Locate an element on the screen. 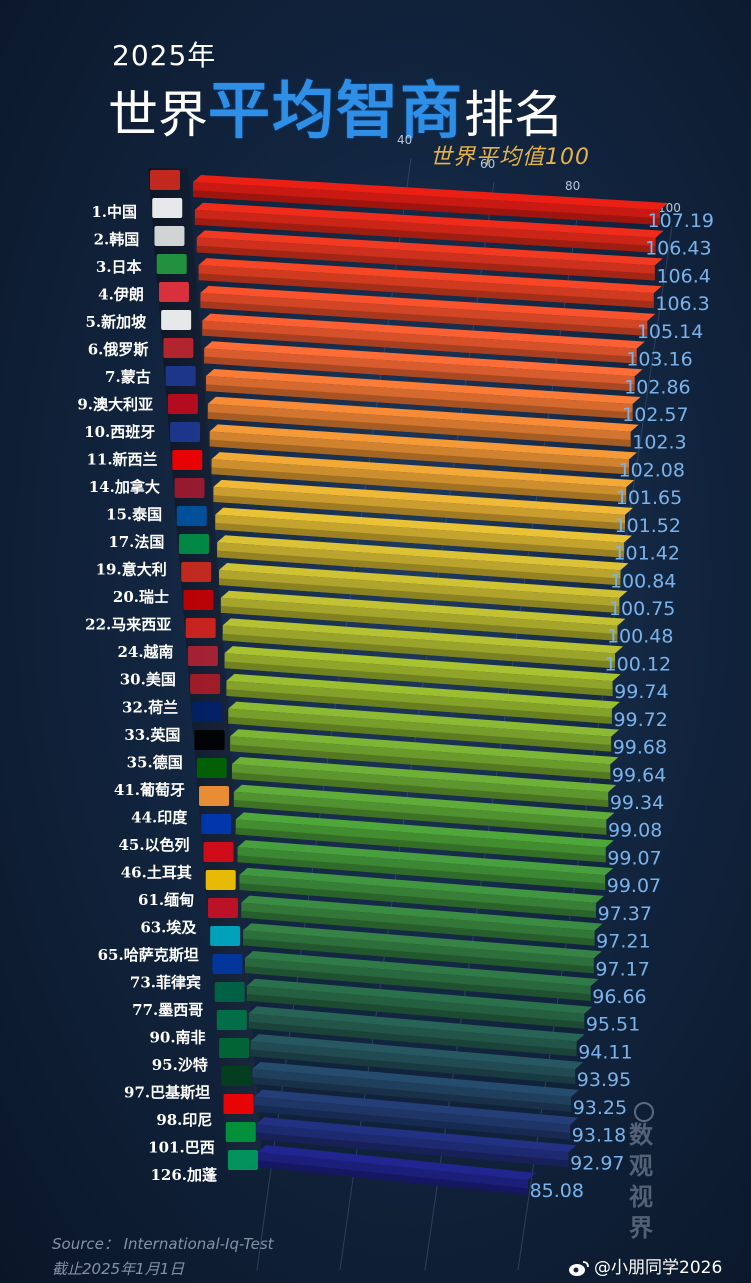 The height and width of the screenshot is (1283, 751). country-rank-label: 95.沙特 is located at coordinates (180, 1065).